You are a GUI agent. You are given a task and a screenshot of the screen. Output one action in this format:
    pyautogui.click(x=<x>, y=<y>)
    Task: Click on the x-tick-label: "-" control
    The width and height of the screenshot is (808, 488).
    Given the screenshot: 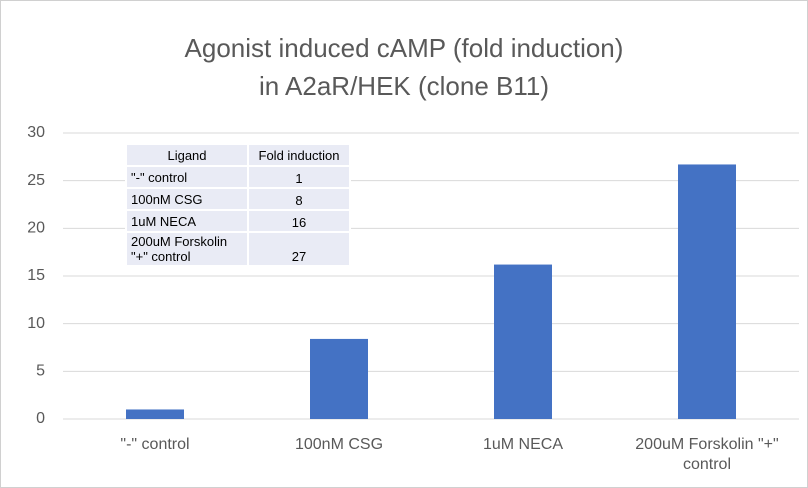 What is the action you would take?
    pyautogui.click(x=155, y=444)
    